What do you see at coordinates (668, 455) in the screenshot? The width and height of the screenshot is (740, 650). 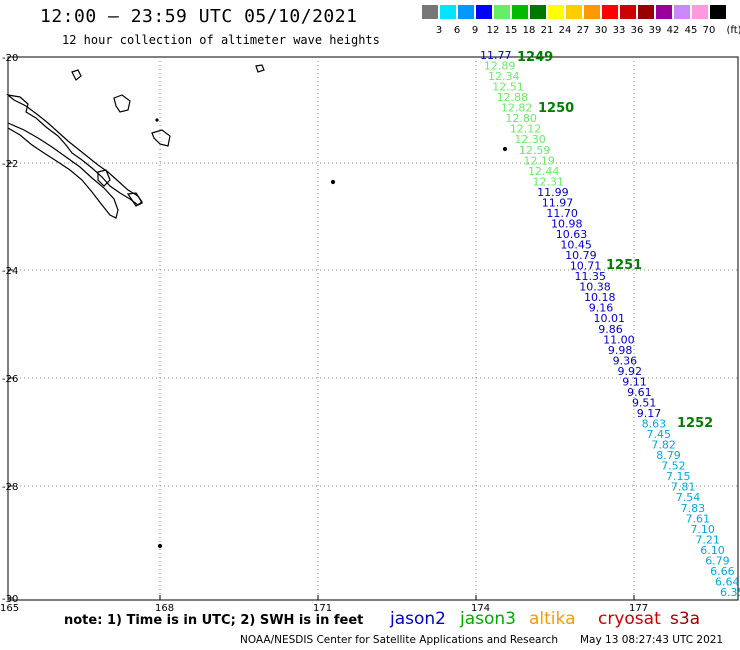 I see `wave-height-value: 8.79` at bounding box center [668, 455].